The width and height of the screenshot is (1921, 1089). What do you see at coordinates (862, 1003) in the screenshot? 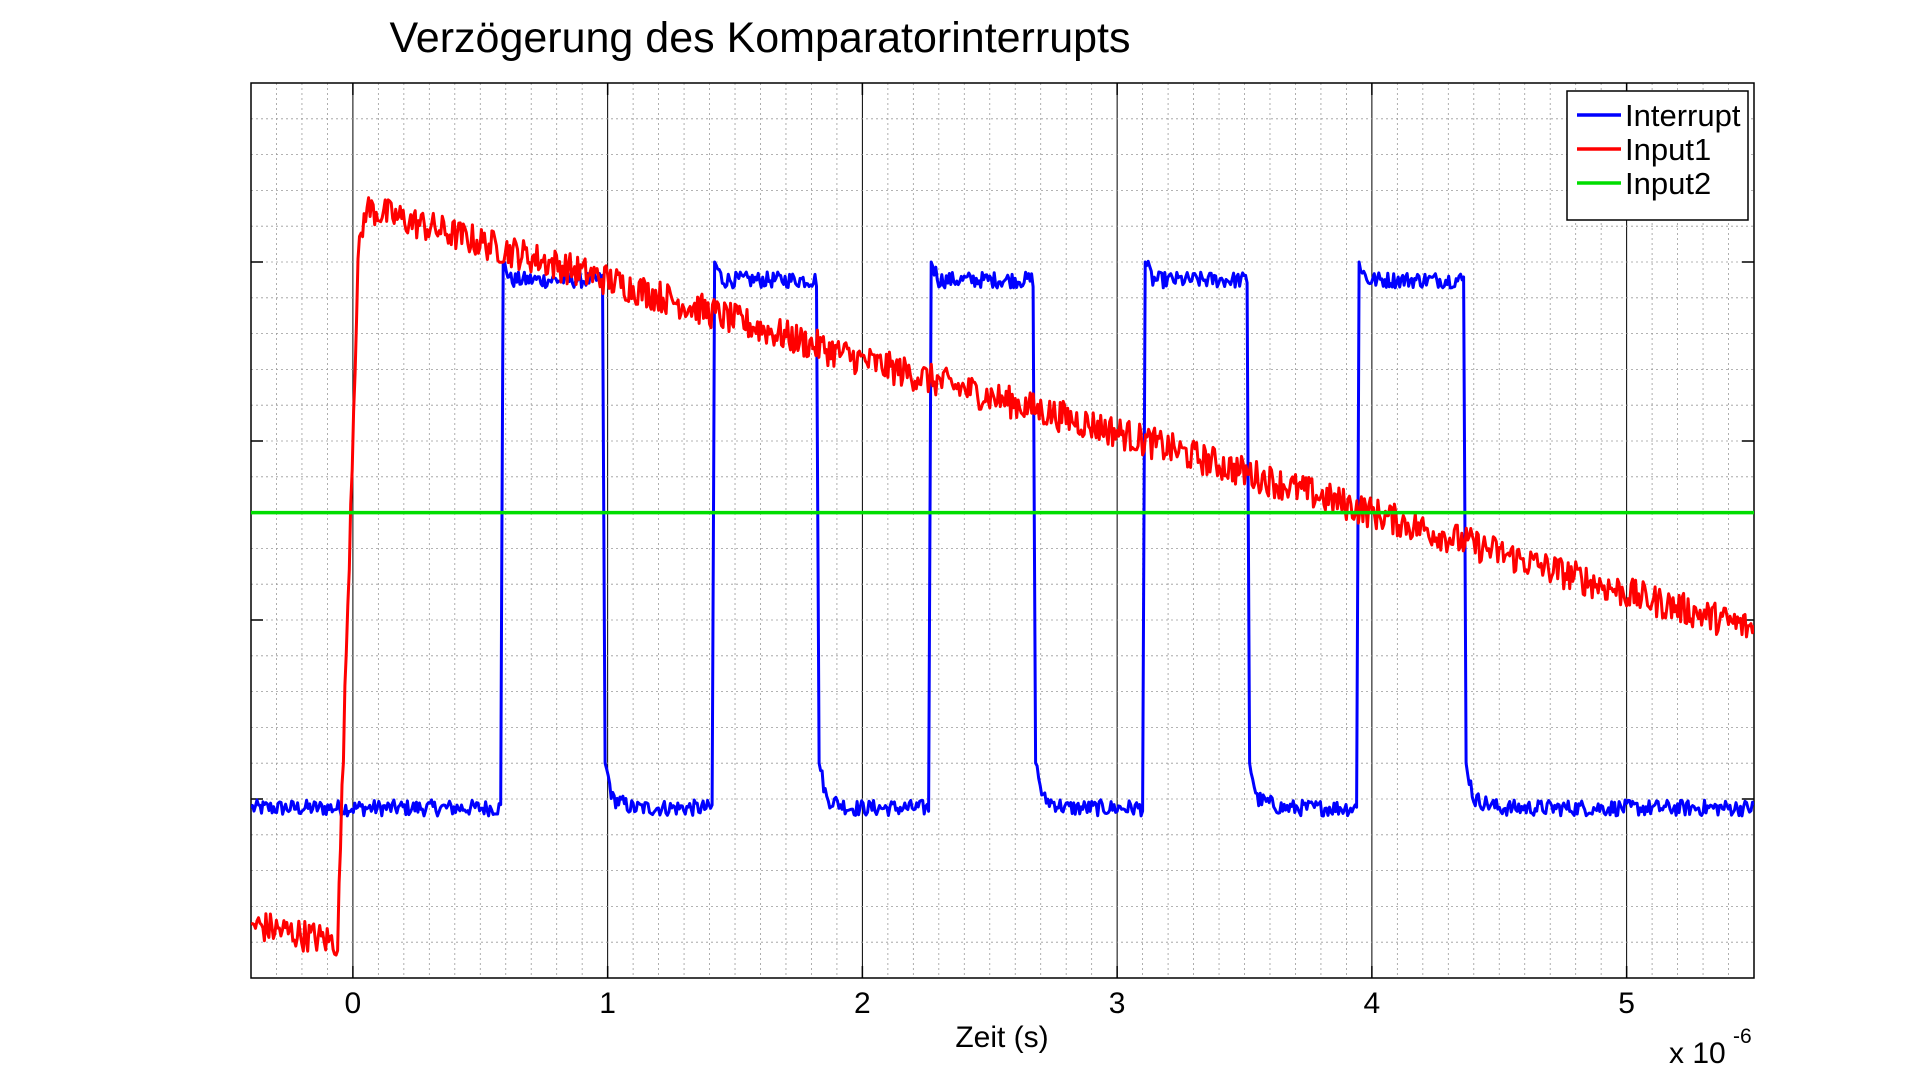
I see `x-tick-label: 2` at bounding box center [862, 1003].